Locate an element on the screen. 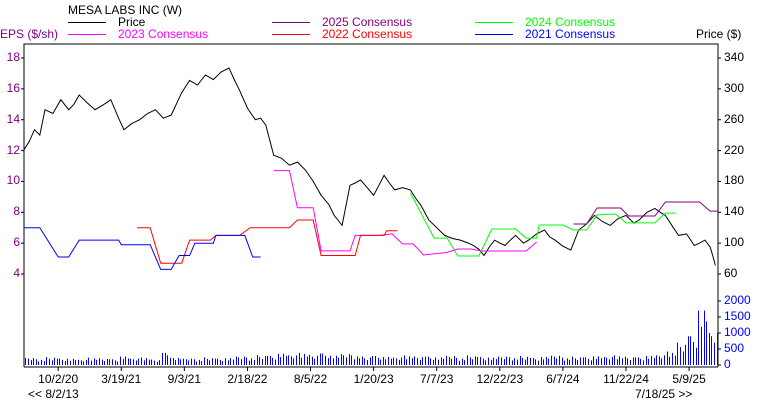 This screenshot has width=760, height=401. legend-label: 2023 Consensus is located at coordinates (163, 34).